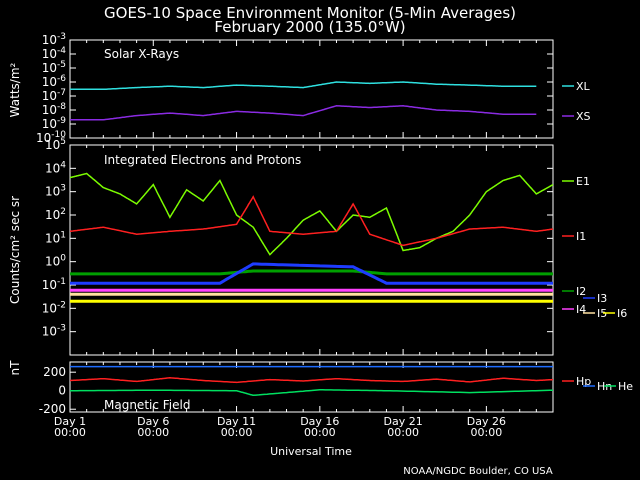 The width and height of the screenshot is (640, 480). Describe the element at coordinates (581, 291) in the screenshot. I see `legend-label-i2: I2` at that location.